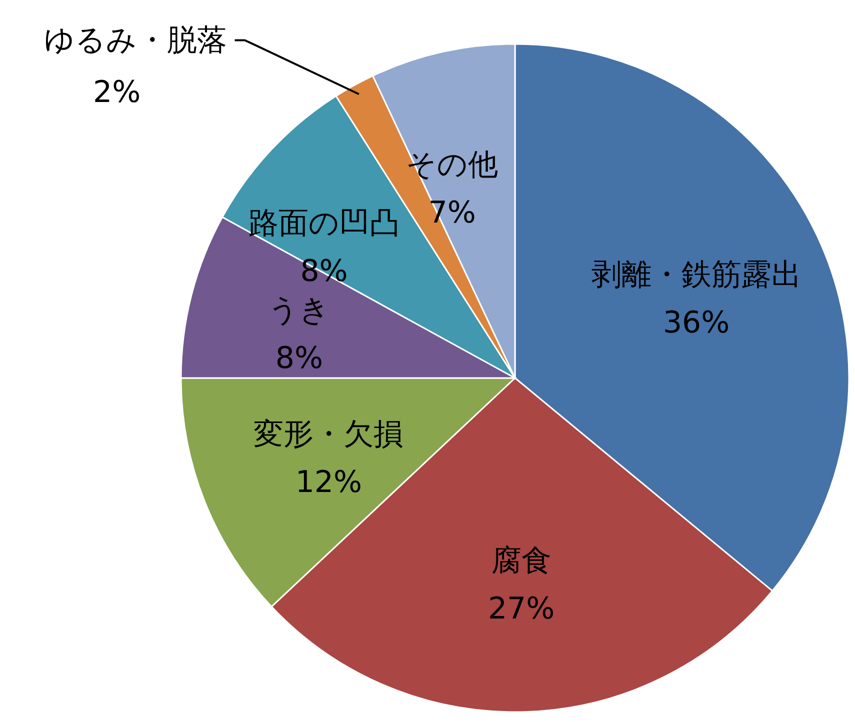 The image size is (855, 722). Describe the element at coordinates (696, 323) in the screenshot. I see `data-label: 36%` at that location.